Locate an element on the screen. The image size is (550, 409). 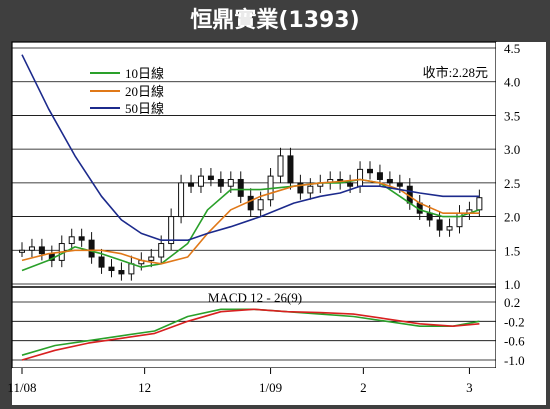
legend-label-10: 10日線 is located at coordinates (144, 73).